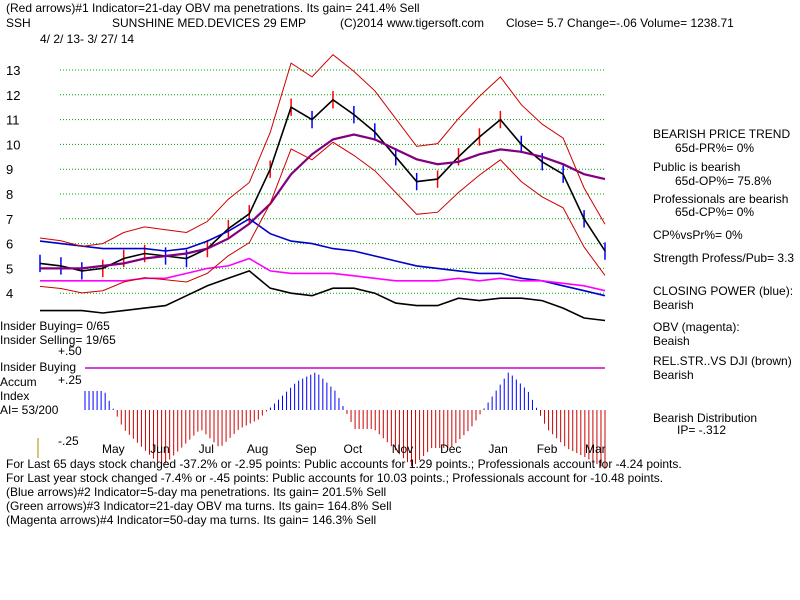 The height and width of the screenshot is (600, 800). I want to click on ip-value: IP= -.312, so click(702, 430).